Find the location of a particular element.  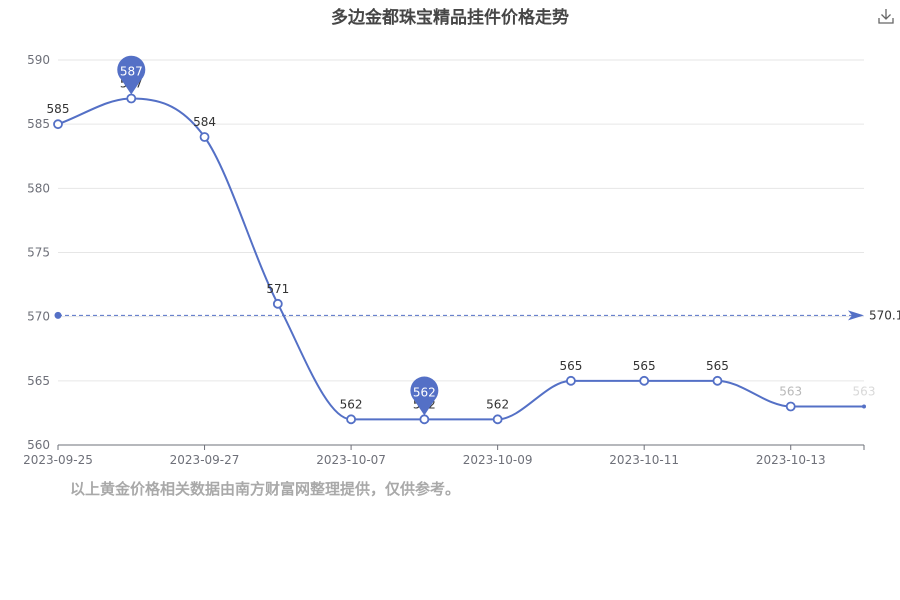

data-label: 584 is located at coordinates (204, 122).